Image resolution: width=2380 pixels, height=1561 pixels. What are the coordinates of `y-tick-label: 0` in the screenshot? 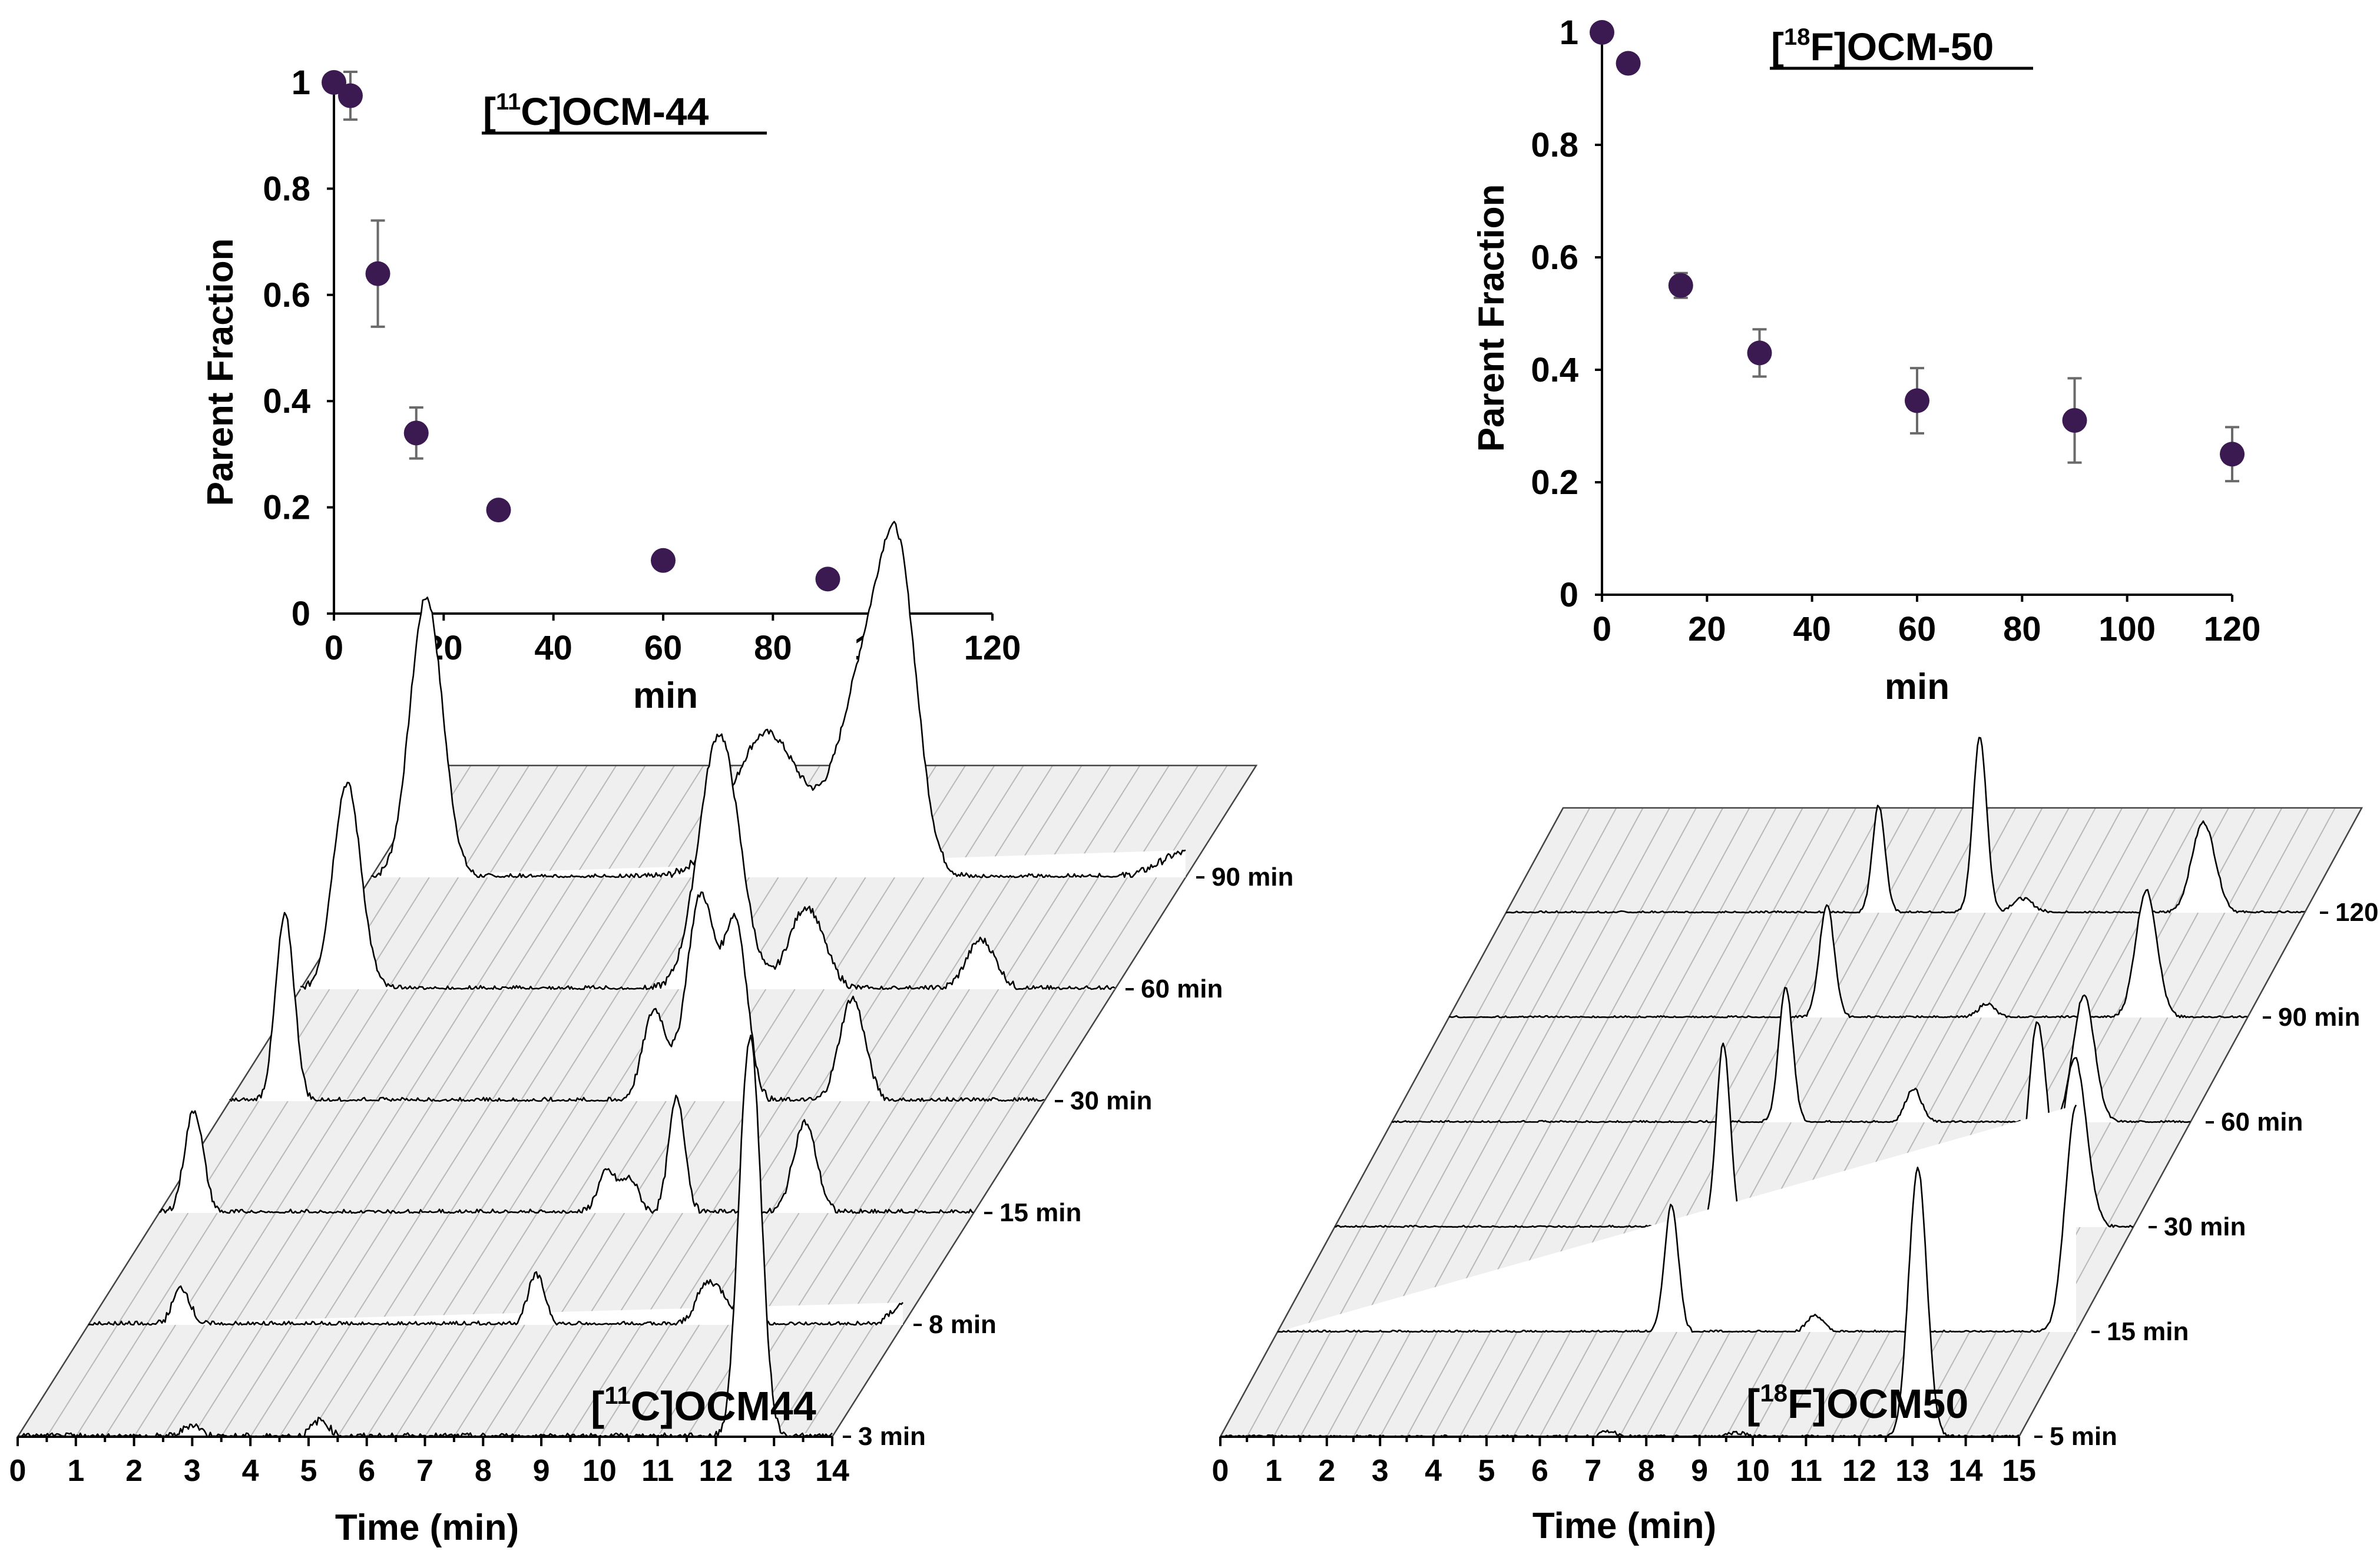 It's located at (301, 614).